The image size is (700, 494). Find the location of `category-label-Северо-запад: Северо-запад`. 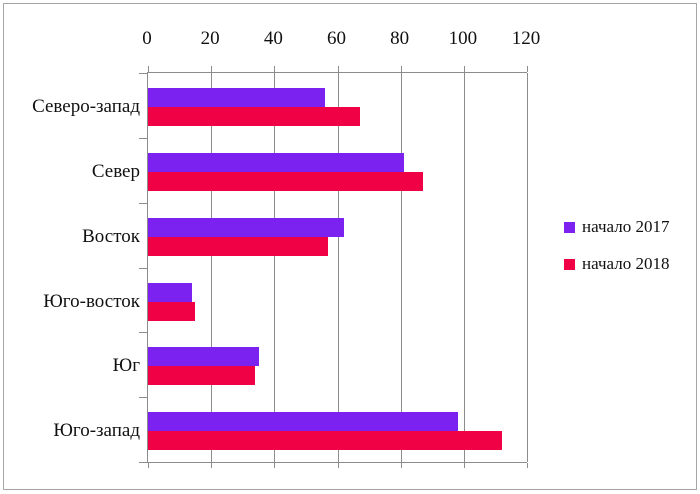

category-label-Северо-запад: Северо-запад is located at coordinates (86, 106).